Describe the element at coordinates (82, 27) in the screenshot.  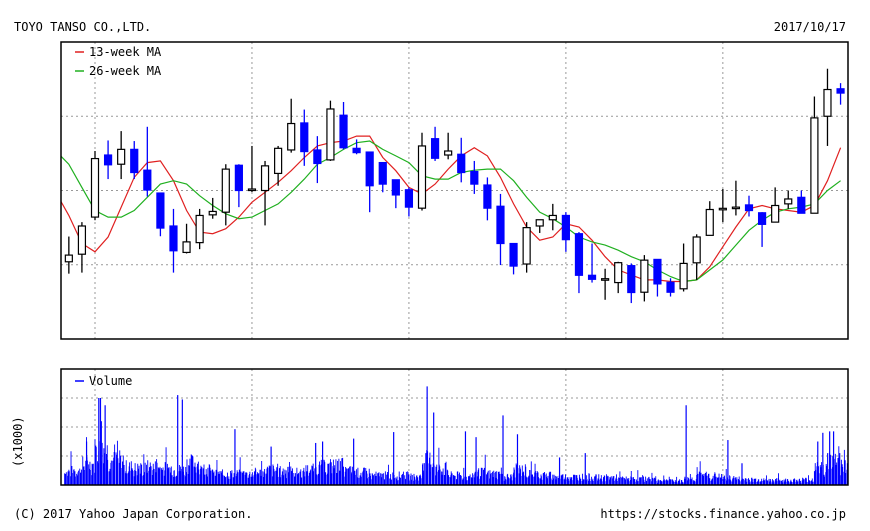
I see `company-title: TOYO TANSO CO.,LTD.` at that location.